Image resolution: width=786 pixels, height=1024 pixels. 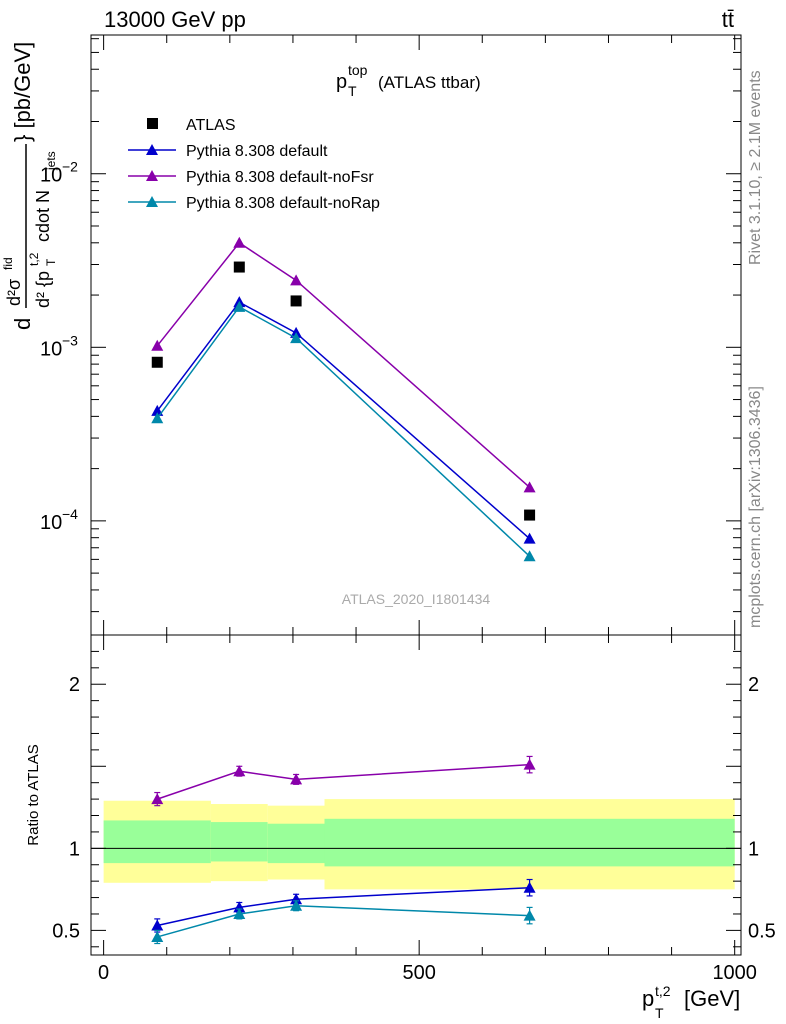 What do you see at coordinates (251, 177) in the screenshot?
I see `legend-item-nofsr: Pythia 8.308 default-noFsr` at bounding box center [251, 177].